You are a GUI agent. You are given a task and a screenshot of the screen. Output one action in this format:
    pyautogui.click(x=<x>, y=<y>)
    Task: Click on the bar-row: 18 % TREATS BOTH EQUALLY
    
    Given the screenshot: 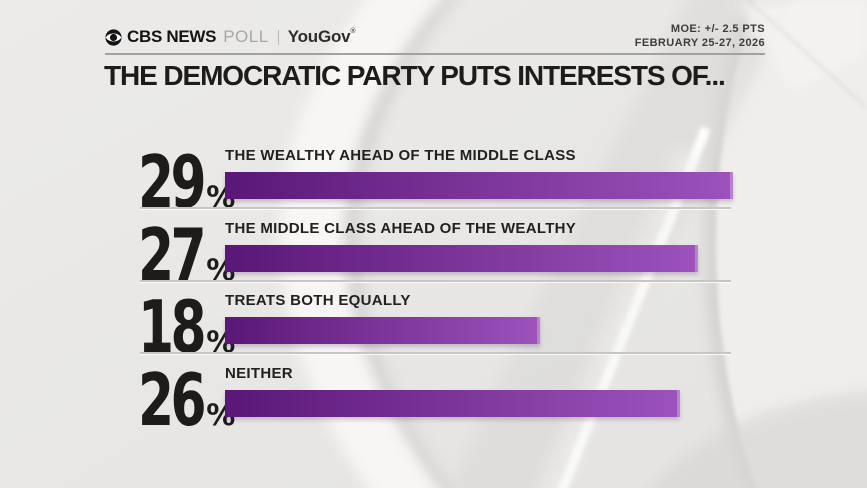 What is the action you would take?
    pyautogui.click(x=458, y=325)
    